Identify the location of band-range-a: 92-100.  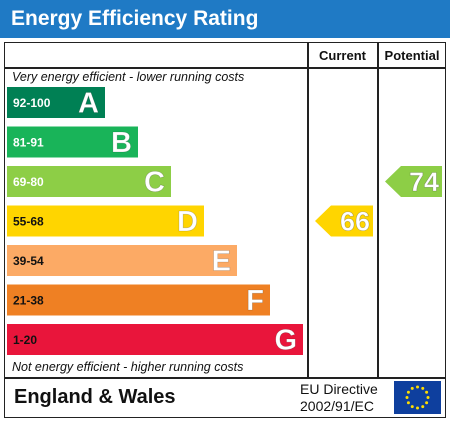
(32, 103).